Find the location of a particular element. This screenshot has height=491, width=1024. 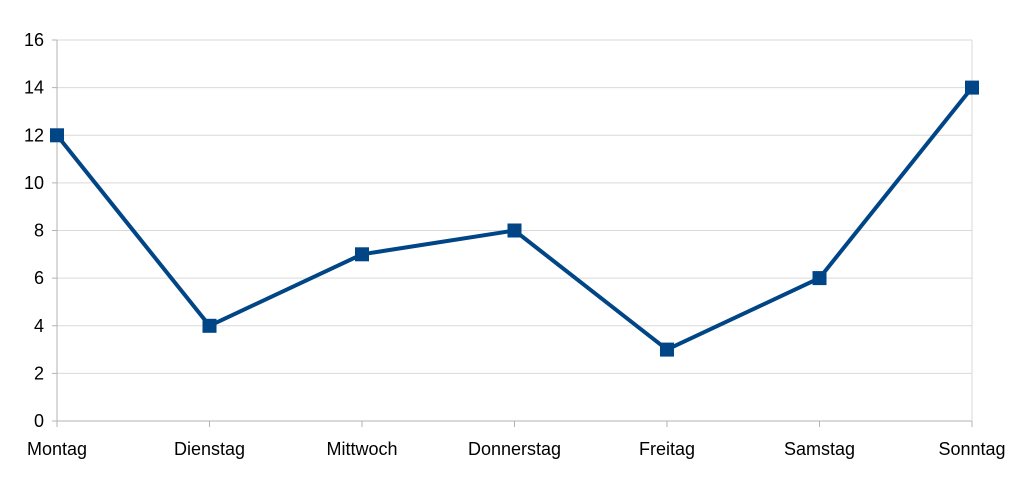

x-tick-label-samstag: Samstag is located at coordinates (819, 449).